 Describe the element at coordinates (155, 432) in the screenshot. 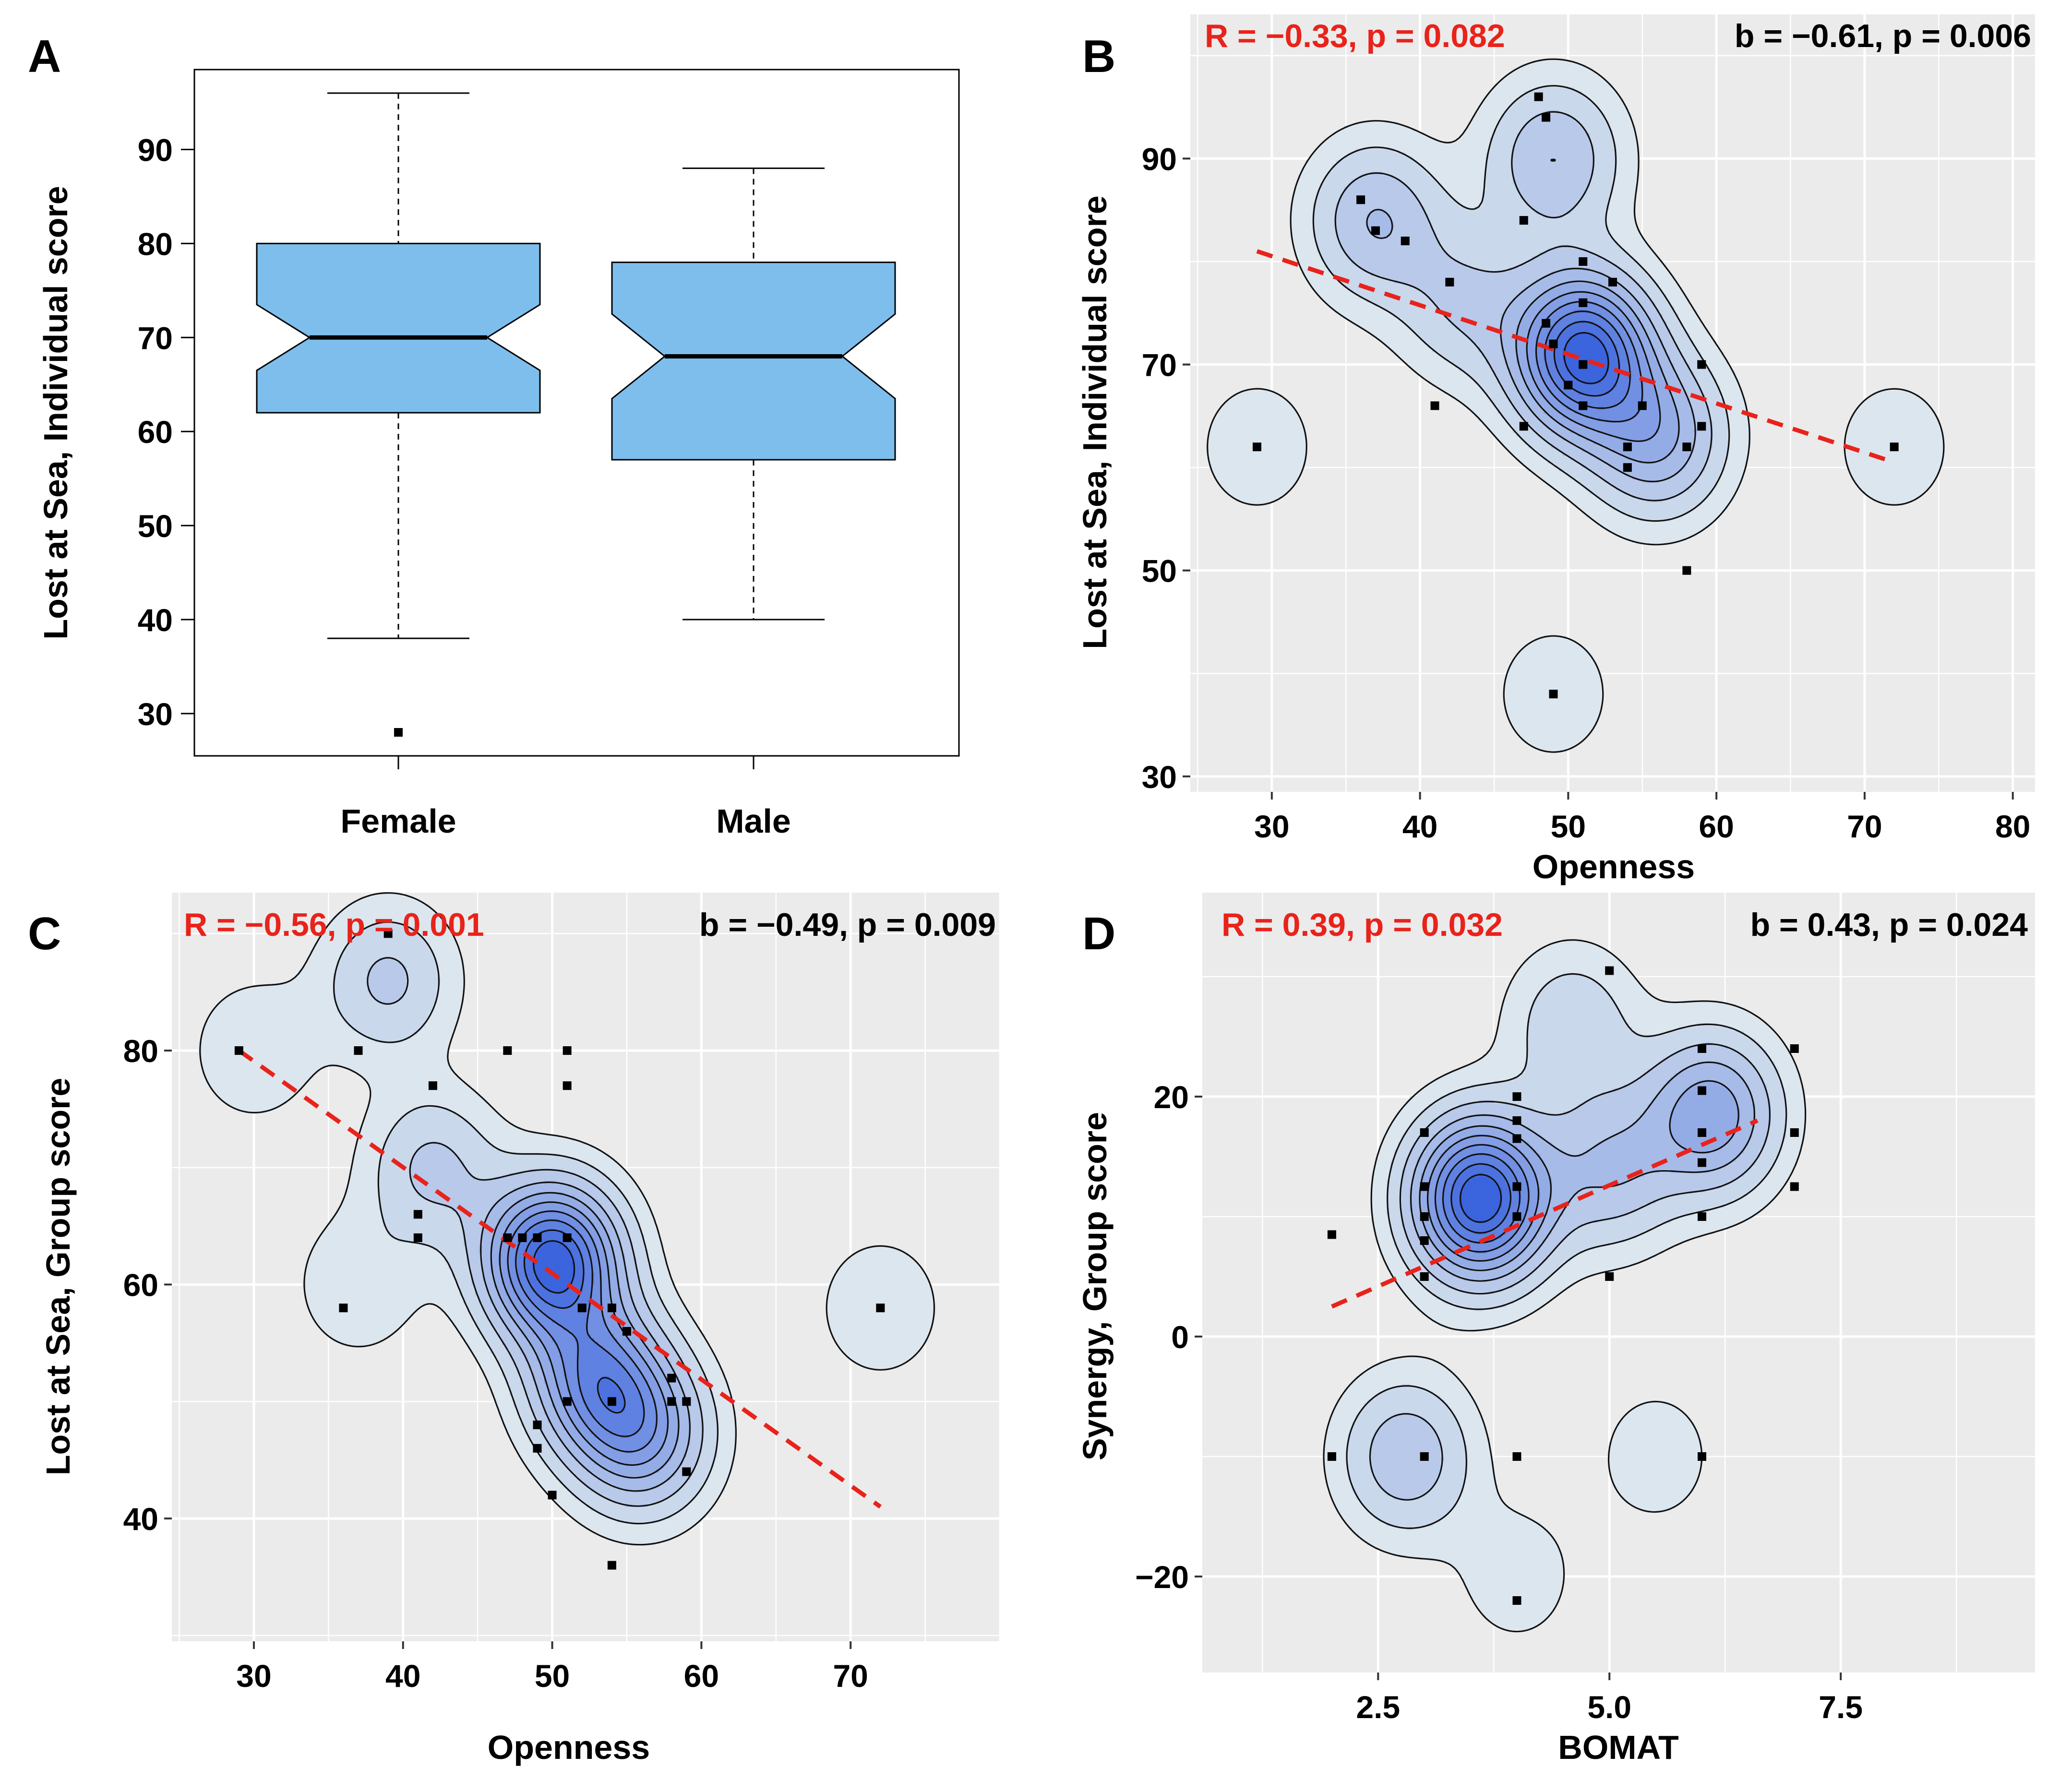

I see `y-tick-label: 60` at that location.